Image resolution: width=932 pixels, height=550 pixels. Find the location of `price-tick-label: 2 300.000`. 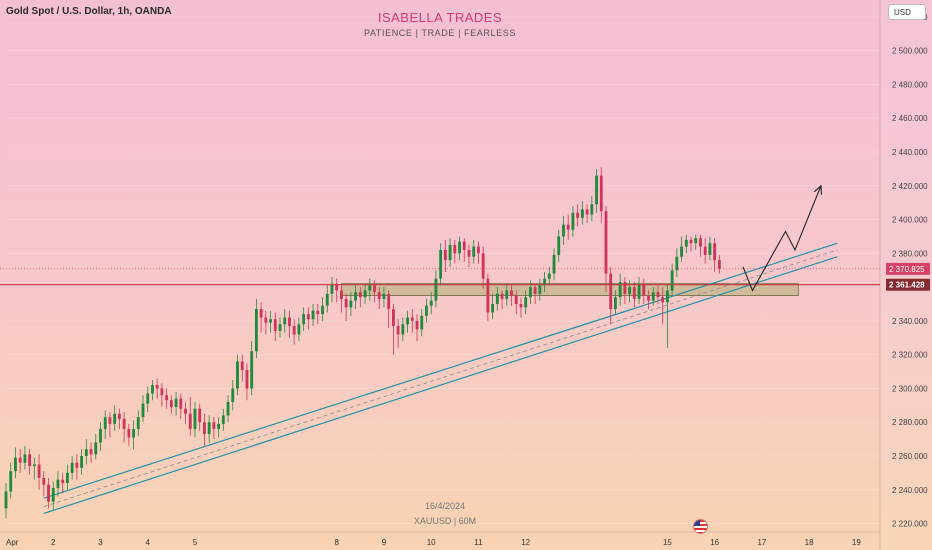

price-tick-label: 2 300.000 is located at coordinates (910, 388).